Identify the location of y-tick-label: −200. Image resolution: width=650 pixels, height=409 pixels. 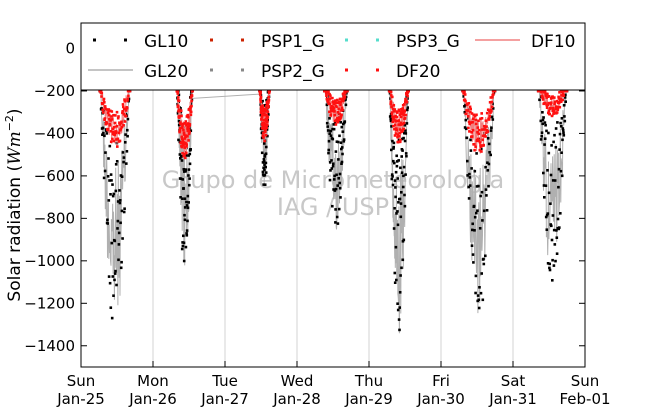
(54, 91).